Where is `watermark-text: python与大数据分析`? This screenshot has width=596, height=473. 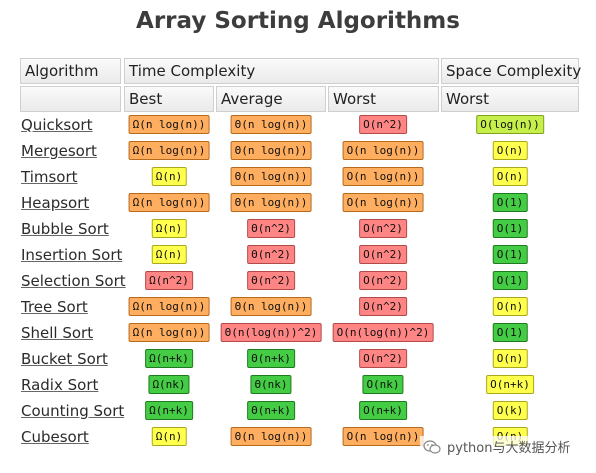 watermark-text: python与大数据分析 is located at coordinates (509, 448).